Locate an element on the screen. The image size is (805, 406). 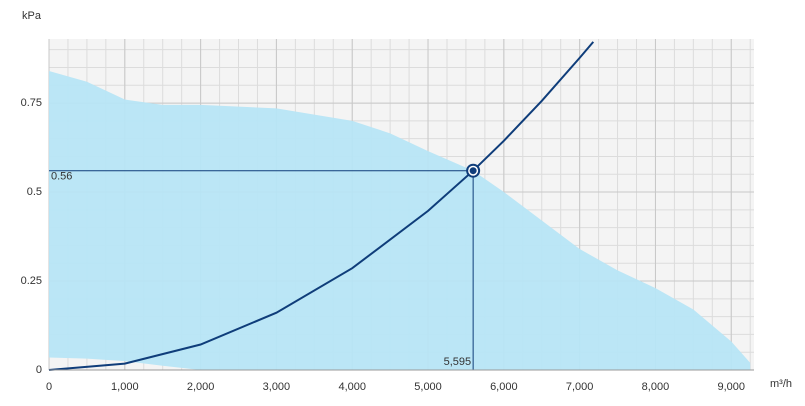
y-tick-label: 0 is located at coordinates (39, 370).